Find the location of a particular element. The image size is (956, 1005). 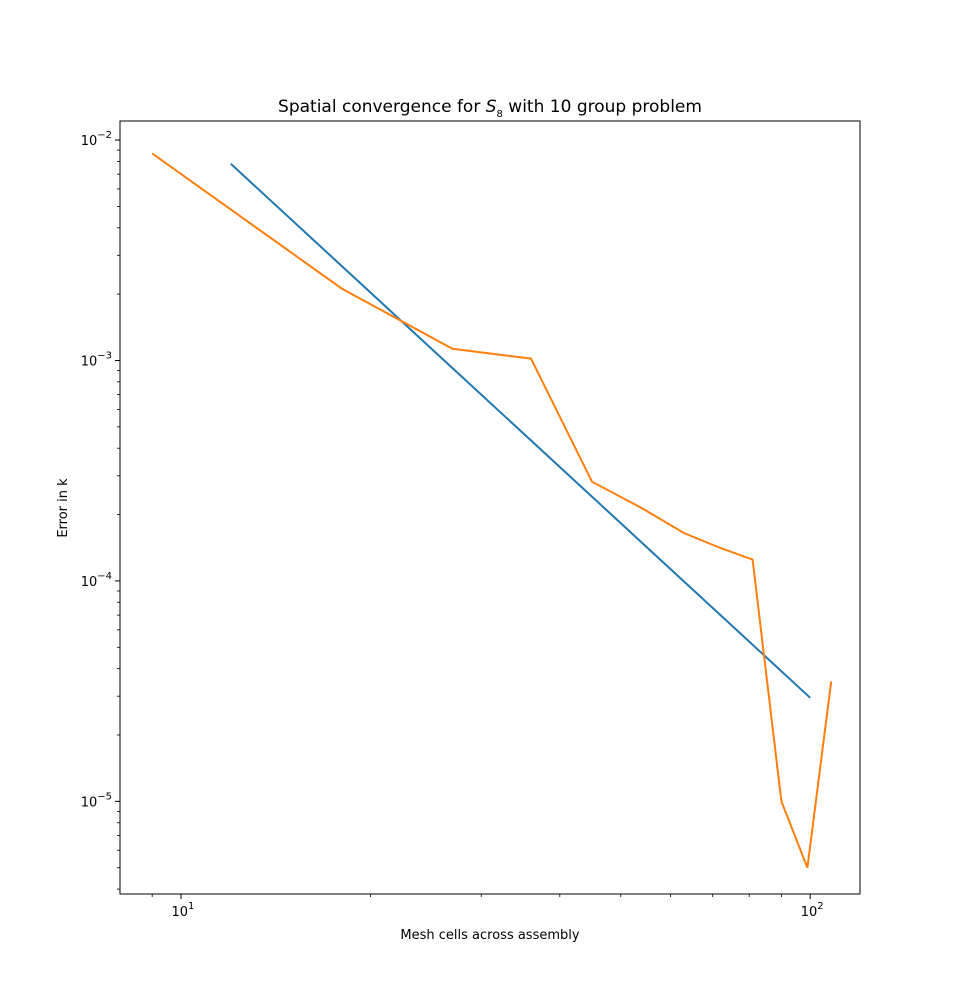

x-tick-label: 10² is located at coordinates (812, 910).